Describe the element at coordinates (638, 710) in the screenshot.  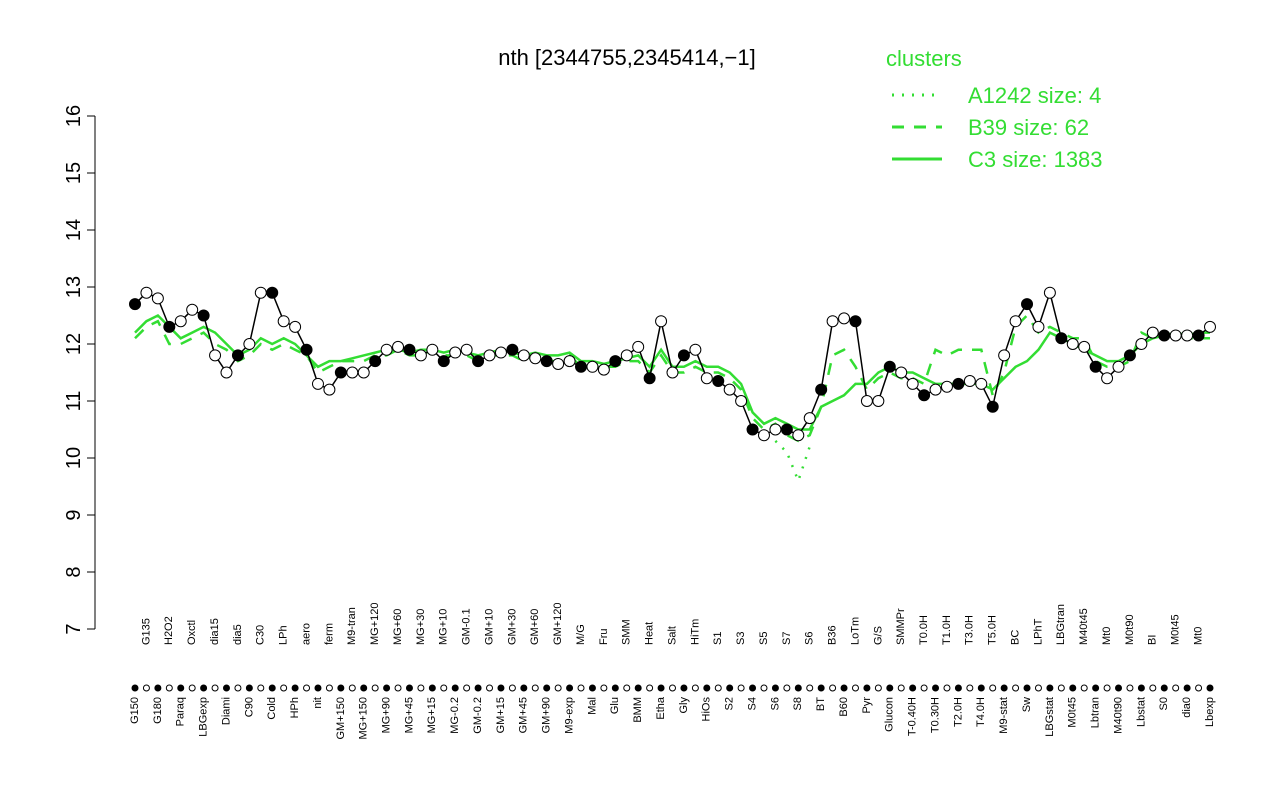
I see `x-tick-label: BMM` at that location.